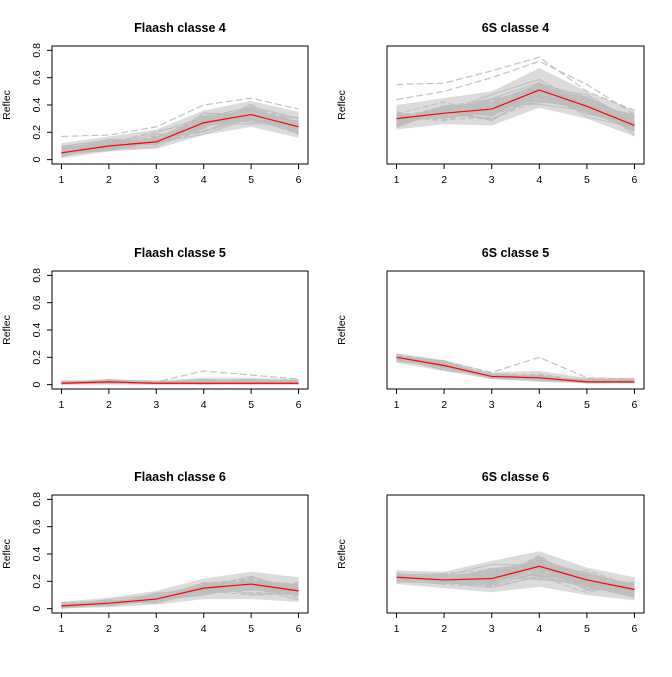 This screenshot has height=677, width=672. I want to click on panel-title: 6S classe 6, so click(515, 477).